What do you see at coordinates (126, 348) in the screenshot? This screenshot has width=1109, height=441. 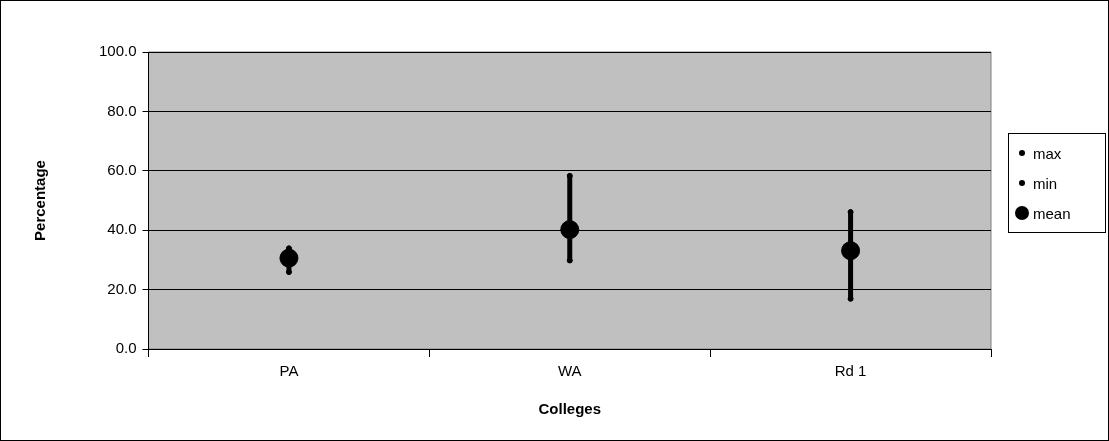 I see `y-tick-label: 0.0` at bounding box center [126, 348].